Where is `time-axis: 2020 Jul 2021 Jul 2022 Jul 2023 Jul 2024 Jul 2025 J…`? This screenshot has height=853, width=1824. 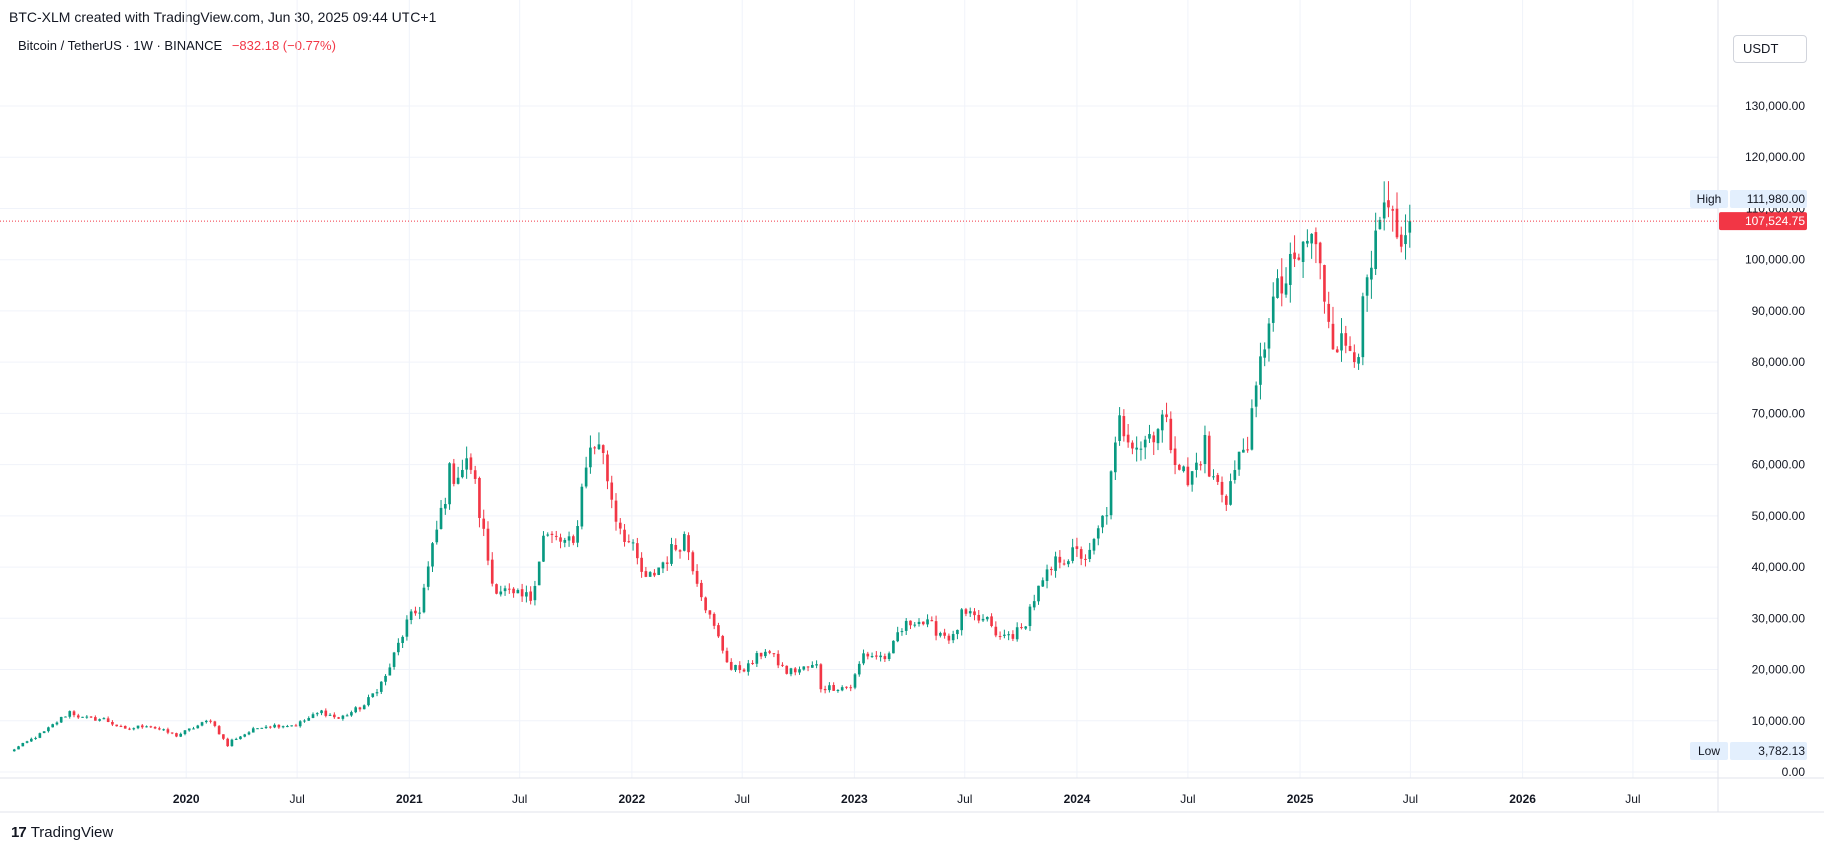
time-axis: 2020 Jul 2021 Jul 2022 Jul 2023 Jul 2024 Jul 2025 J… is located at coordinates (907, 799).